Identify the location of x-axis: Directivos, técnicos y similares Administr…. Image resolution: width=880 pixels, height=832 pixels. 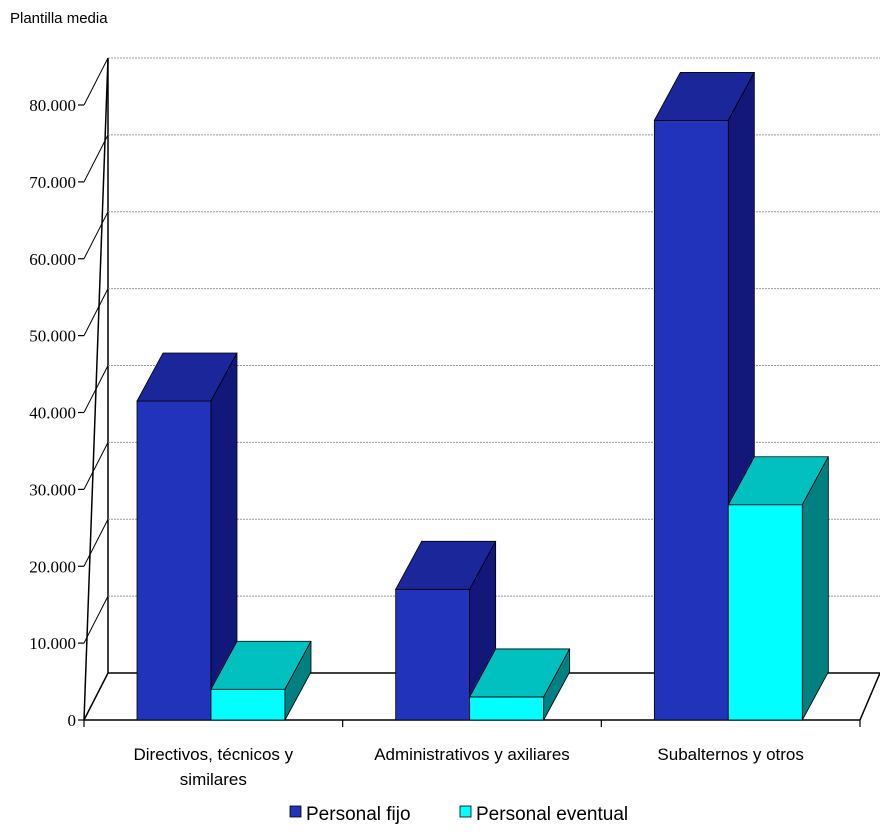
(472, 754).